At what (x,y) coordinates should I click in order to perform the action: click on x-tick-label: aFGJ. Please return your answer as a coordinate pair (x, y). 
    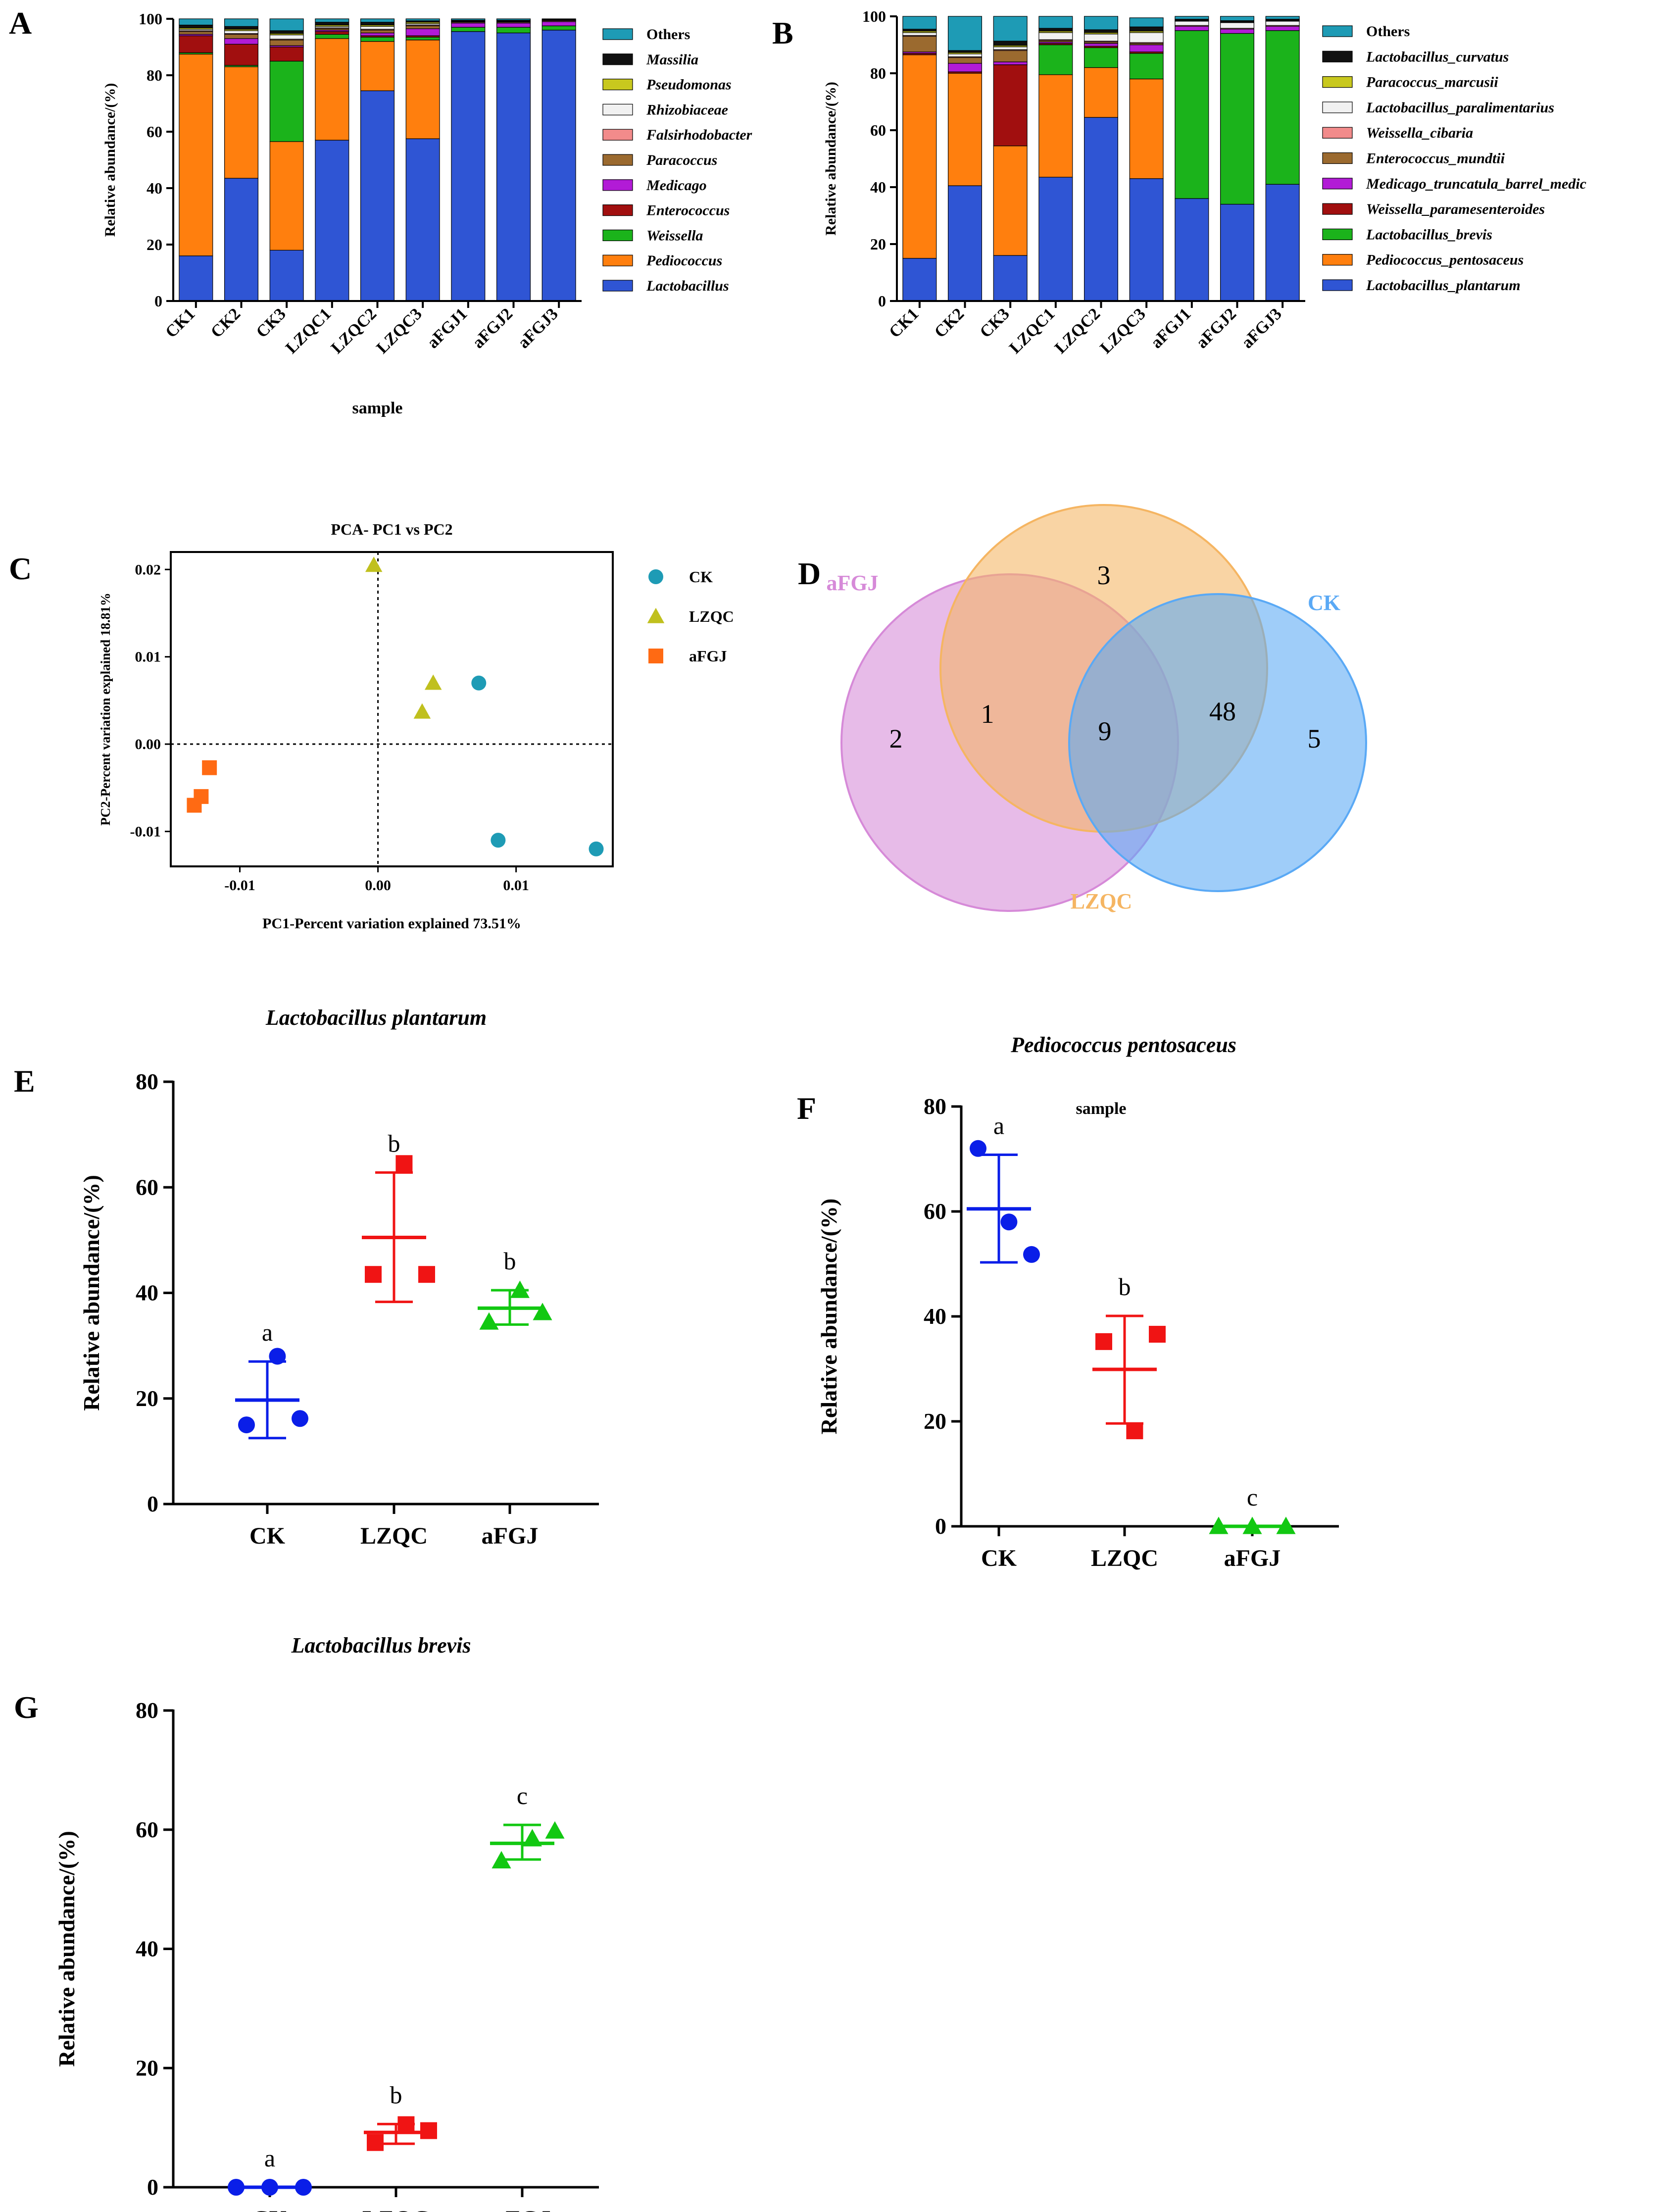
    Looking at the image, I should click on (510, 1536).